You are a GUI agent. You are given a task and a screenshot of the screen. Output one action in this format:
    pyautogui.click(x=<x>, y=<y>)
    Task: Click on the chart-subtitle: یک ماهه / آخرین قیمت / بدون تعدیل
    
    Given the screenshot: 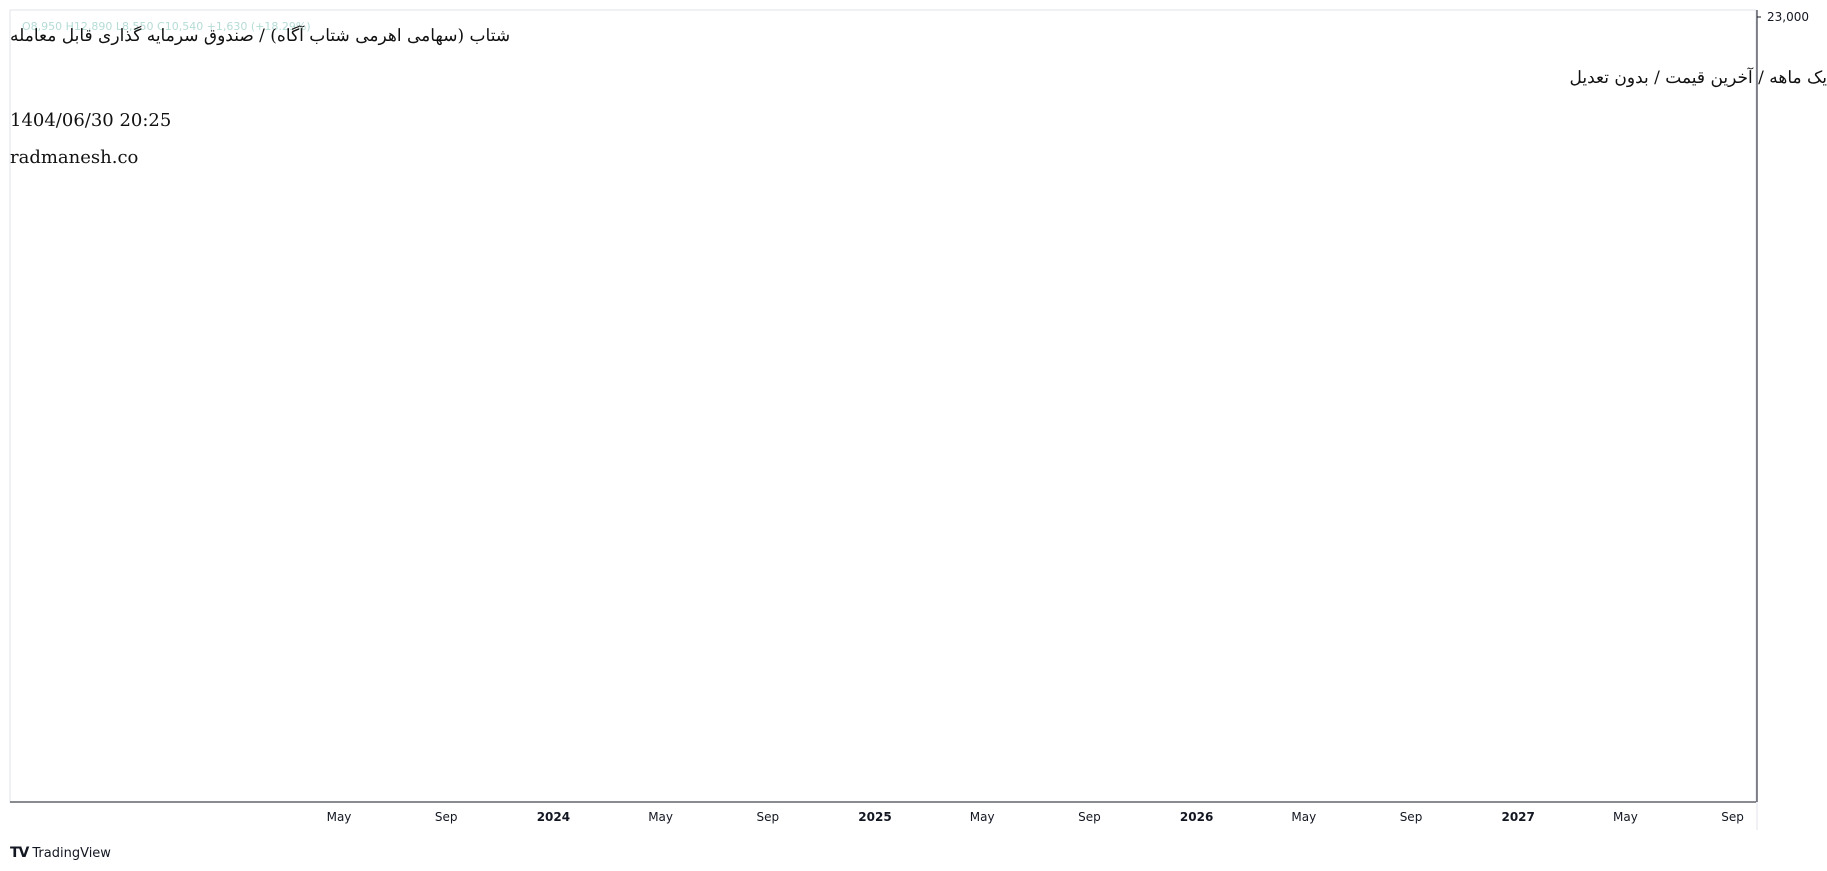 What is the action you would take?
    pyautogui.click(x=1698, y=78)
    